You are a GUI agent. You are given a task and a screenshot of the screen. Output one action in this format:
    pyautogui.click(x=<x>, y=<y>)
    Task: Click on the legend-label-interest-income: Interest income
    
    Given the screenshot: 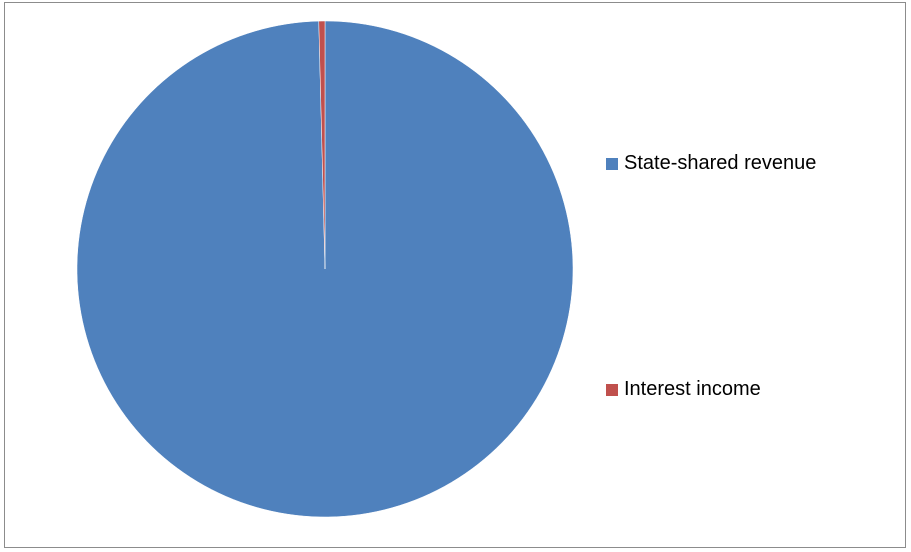 What is the action you would take?
    pyautogui.click(x=692, y=389)
    